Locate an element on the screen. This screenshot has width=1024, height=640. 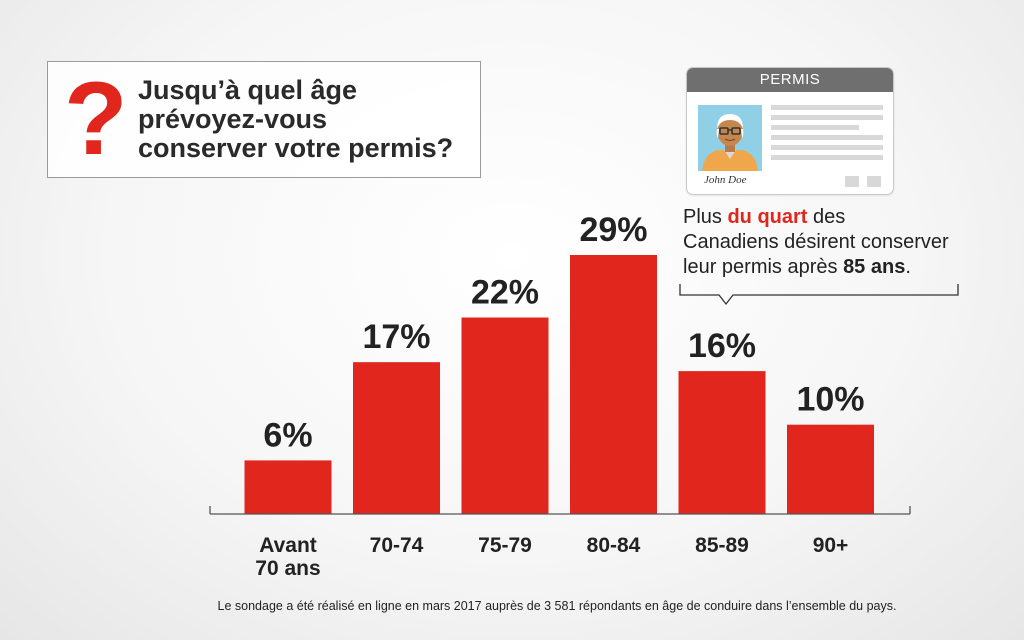
license-card: PERMIS John Doe is located at coordinates (790, 131).